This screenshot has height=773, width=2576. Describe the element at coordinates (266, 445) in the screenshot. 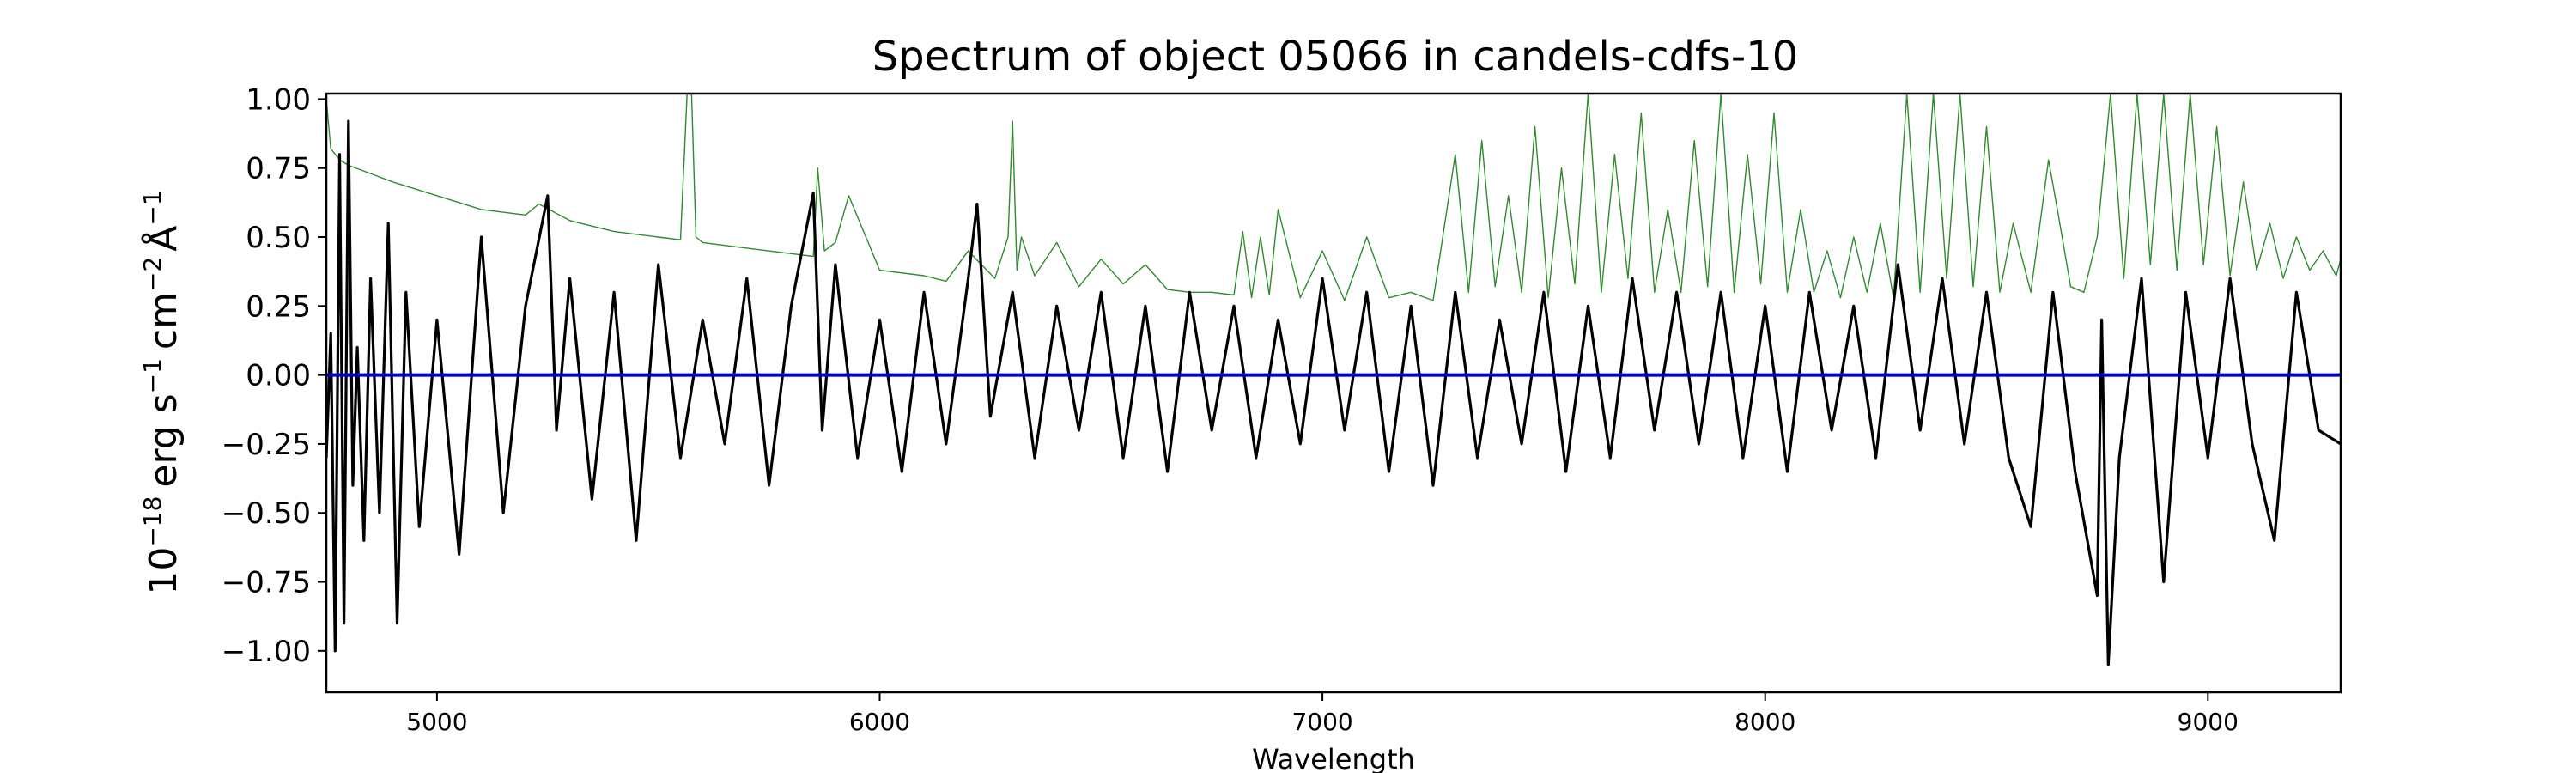

I see `y-tick-label: −0.25` at that location.